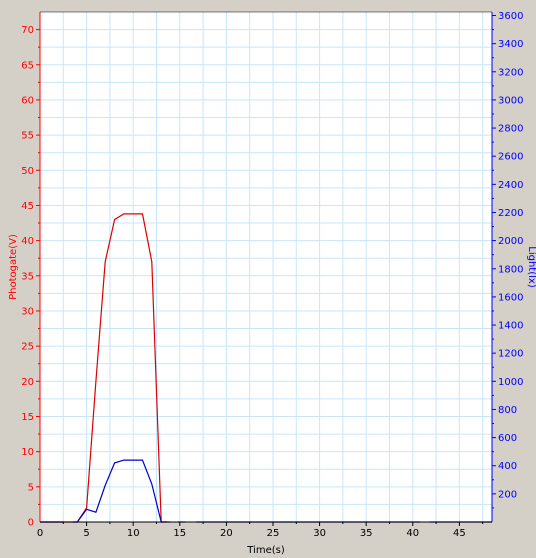 The height and width of the screenshot is (558, 536). Describe the element at coordinates (27, 382) in the screenshot. I see `left-tick-label: 20` at that location.